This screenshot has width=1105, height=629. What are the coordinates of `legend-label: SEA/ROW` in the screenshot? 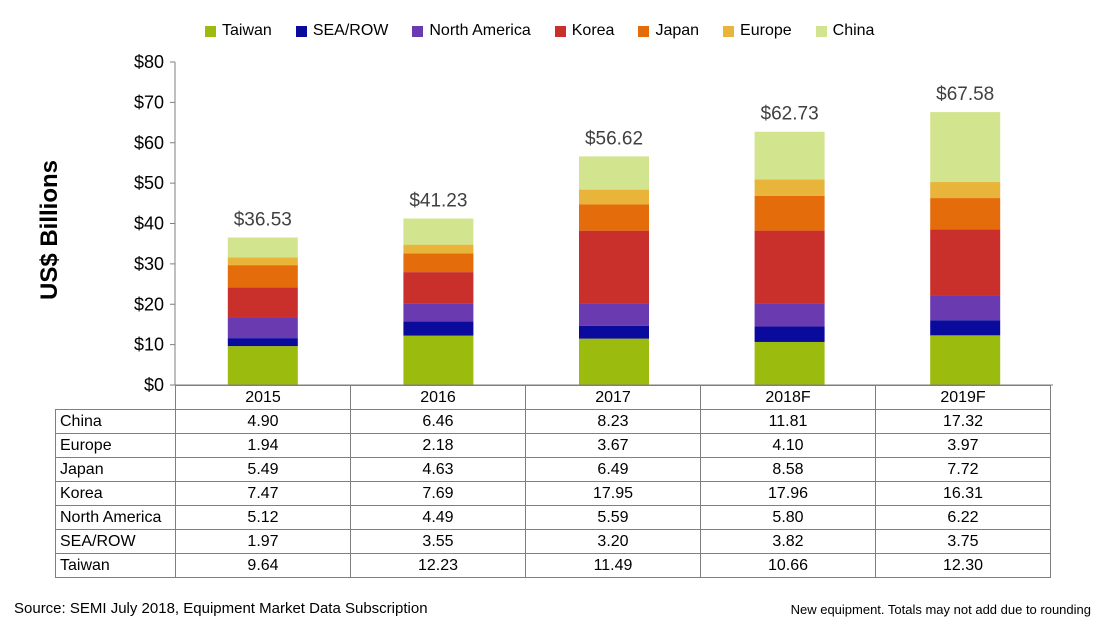 It's located at (350, 30).